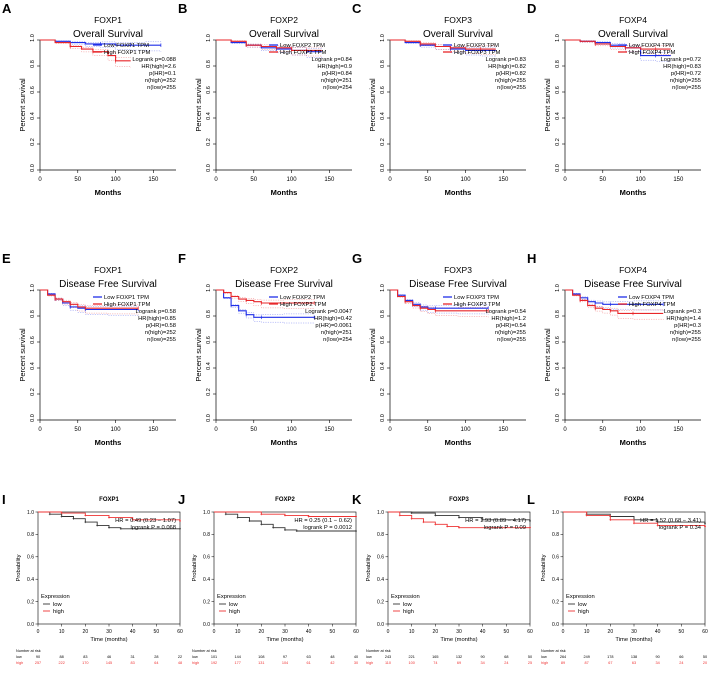  What do you see at coordinates (133, 657) in the screenshot?
I see `risk-value: 31` at bounding box center [133, 657].